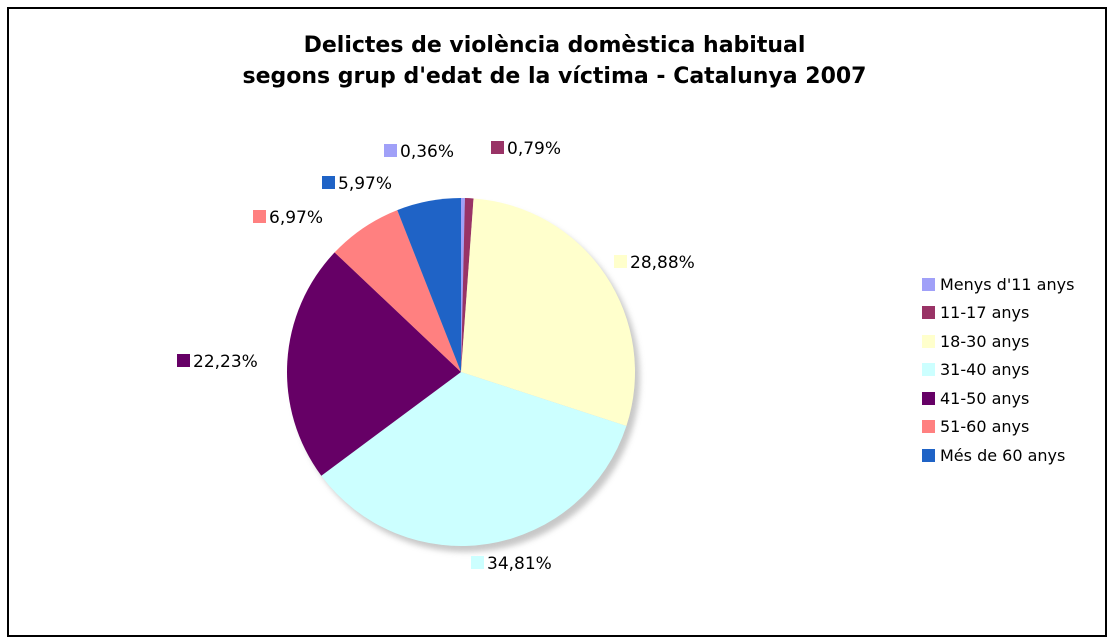 This screenshot has height=637, width=1109. I want to click on legend-item-2: 11-17 anys, so click(998, 313).